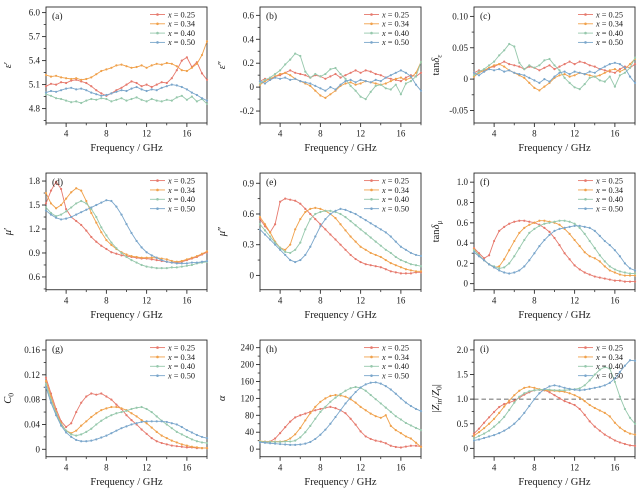 Image resolution: width=642 pixels, height=500 pixels. Describe the element at coordinates (460, 48) in the screenshot. I see `y-tick-label: 0.05` at that location.